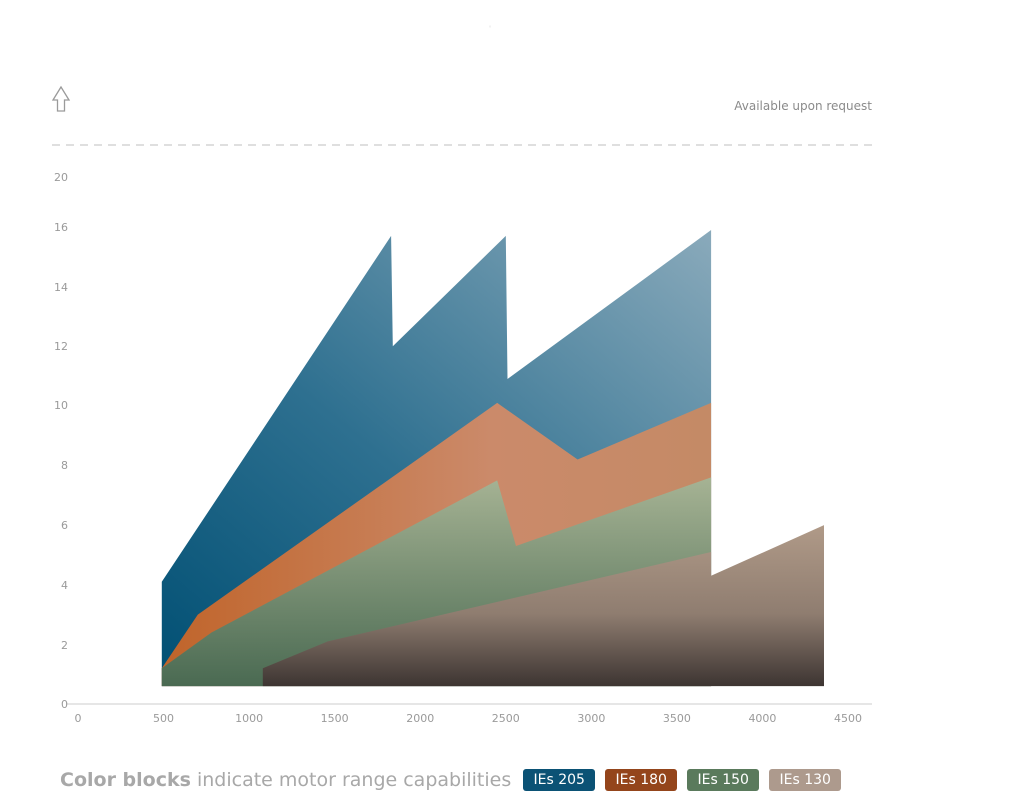  I want to click on x-tick-label: 0, so click(78, 718).